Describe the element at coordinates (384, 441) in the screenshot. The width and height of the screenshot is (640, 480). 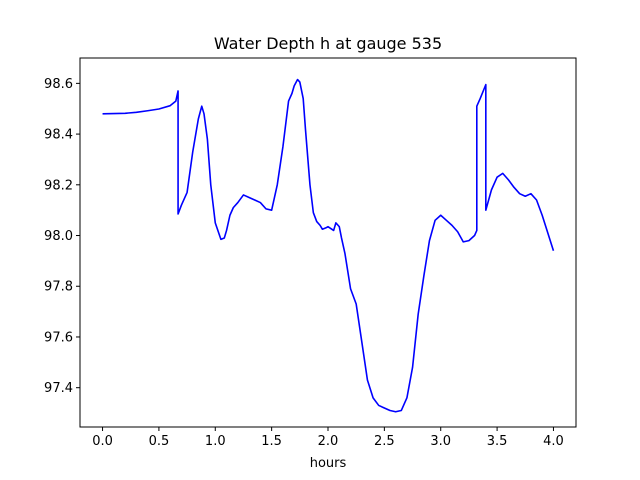
I see `x-tick-label: 2.5` at that location.